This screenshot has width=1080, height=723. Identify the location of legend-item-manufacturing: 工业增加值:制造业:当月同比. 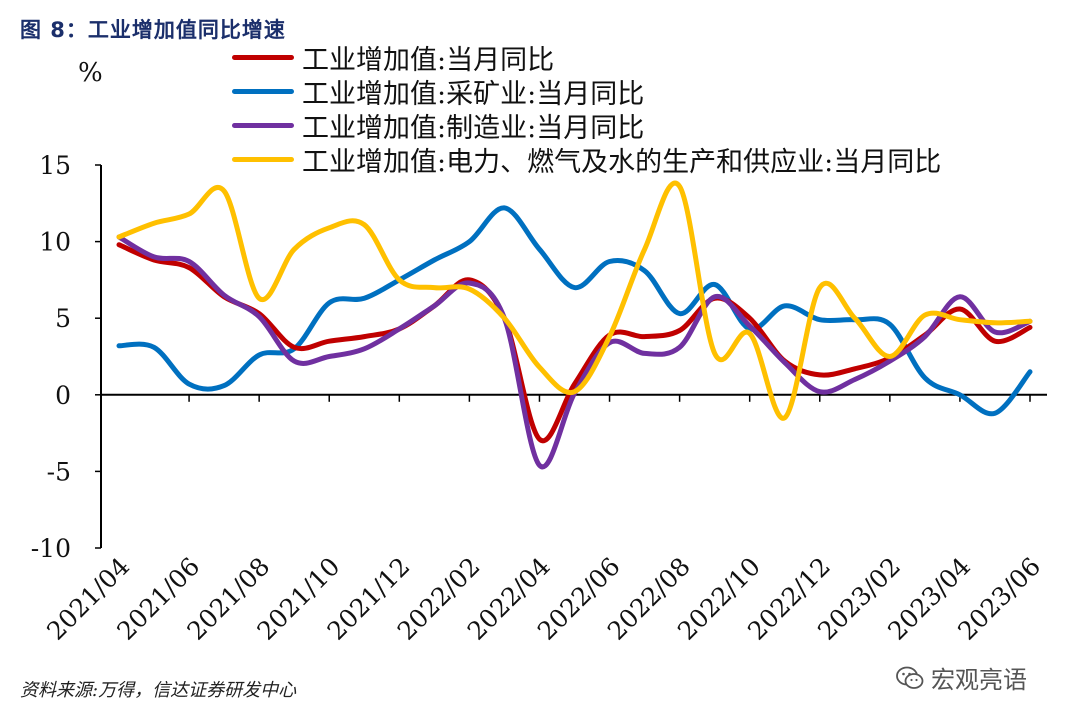
(586, 126).